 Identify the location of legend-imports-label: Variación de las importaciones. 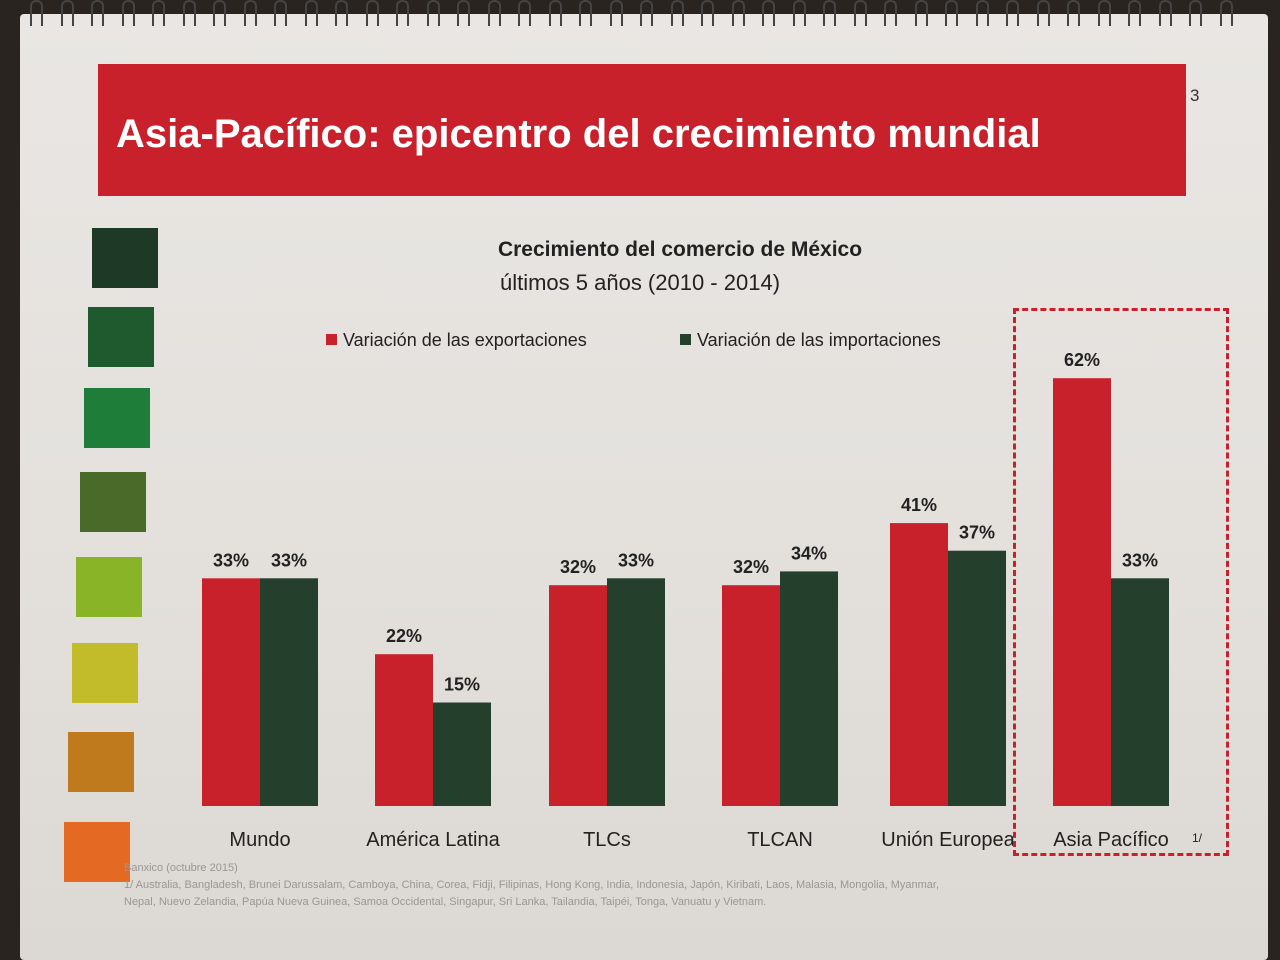
(819, 340).